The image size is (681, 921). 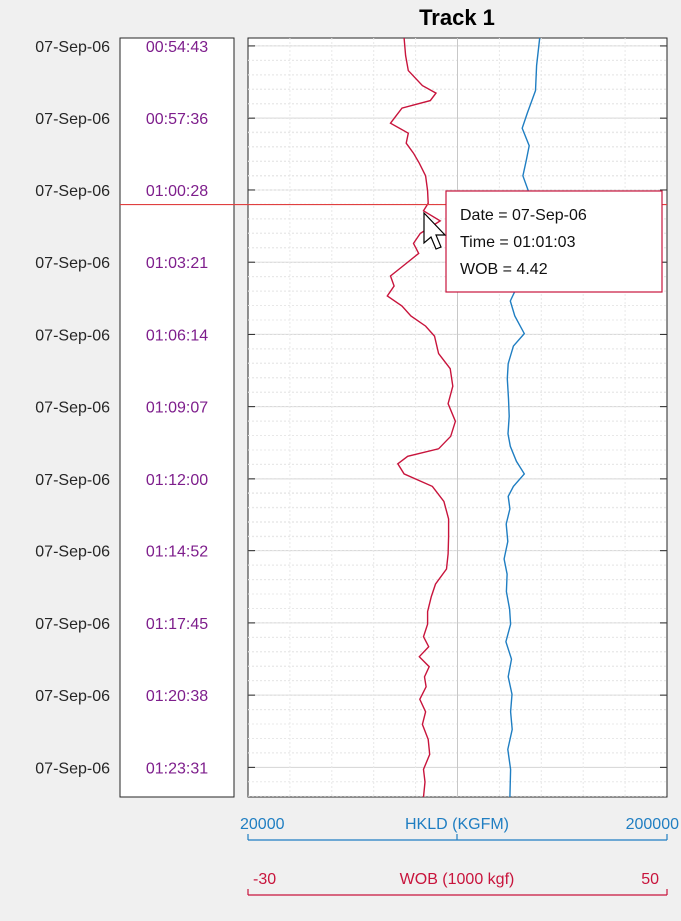 I want to click on time-tick-label: 01:12:00, so click(x=177, y=480).